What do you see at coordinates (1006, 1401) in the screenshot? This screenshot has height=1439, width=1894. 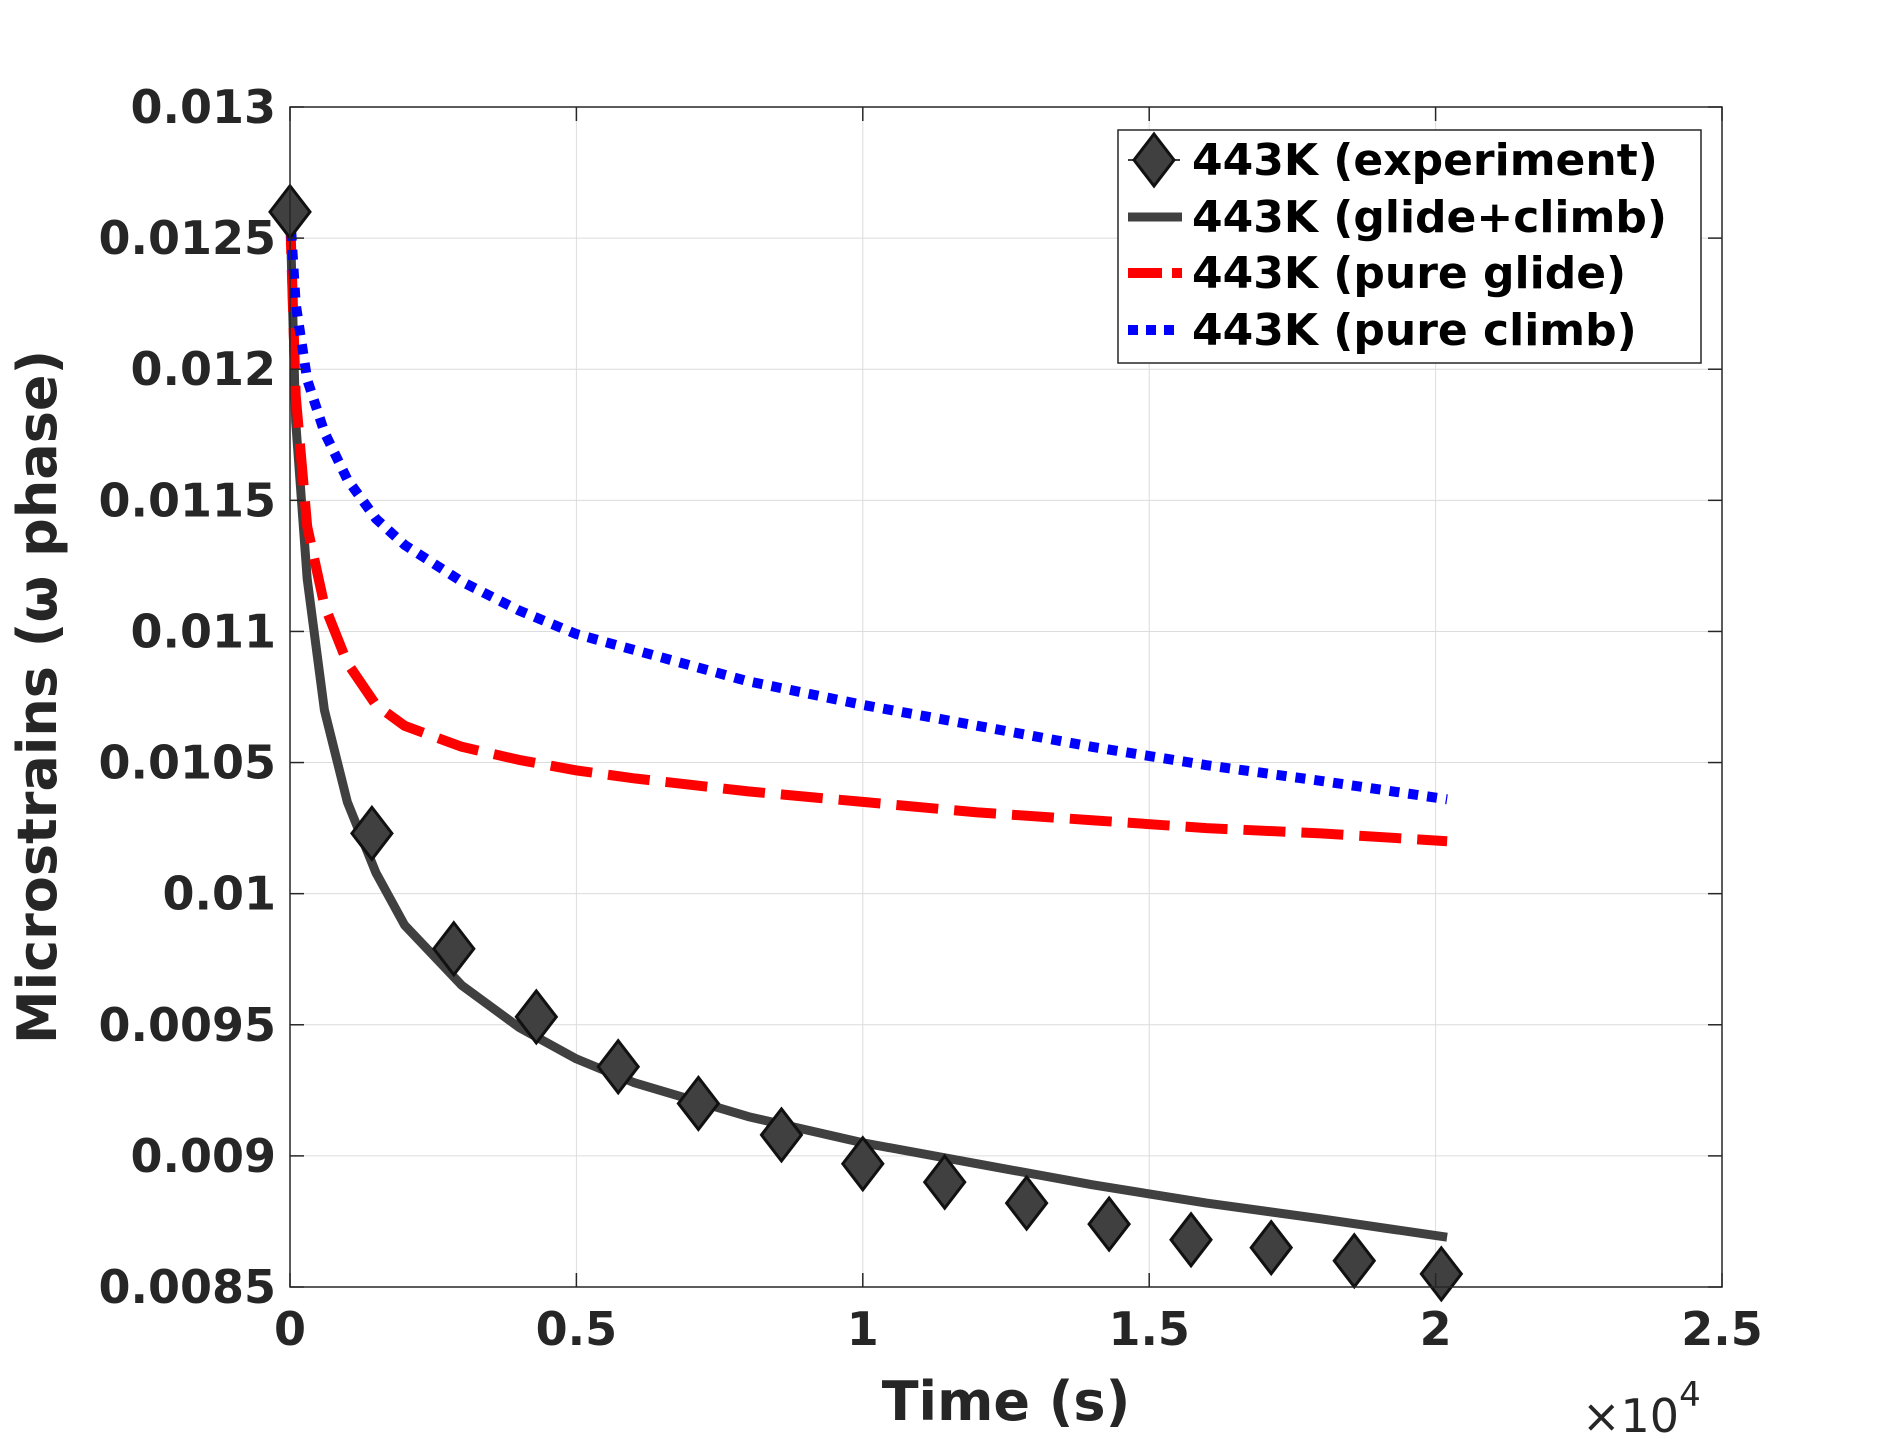 I see `x-axis-title: Time (s)` at bounding box center [1006, 1401].